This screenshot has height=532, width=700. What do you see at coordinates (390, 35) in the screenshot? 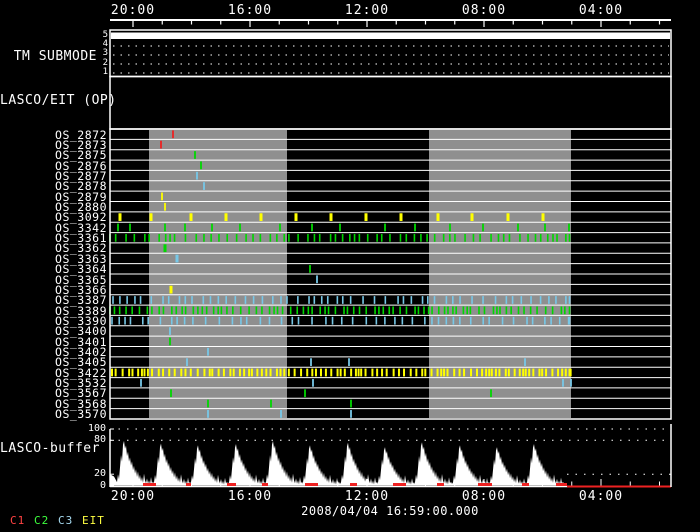
I see `tm-submode-active-bar` at bounding box center [390, 35].